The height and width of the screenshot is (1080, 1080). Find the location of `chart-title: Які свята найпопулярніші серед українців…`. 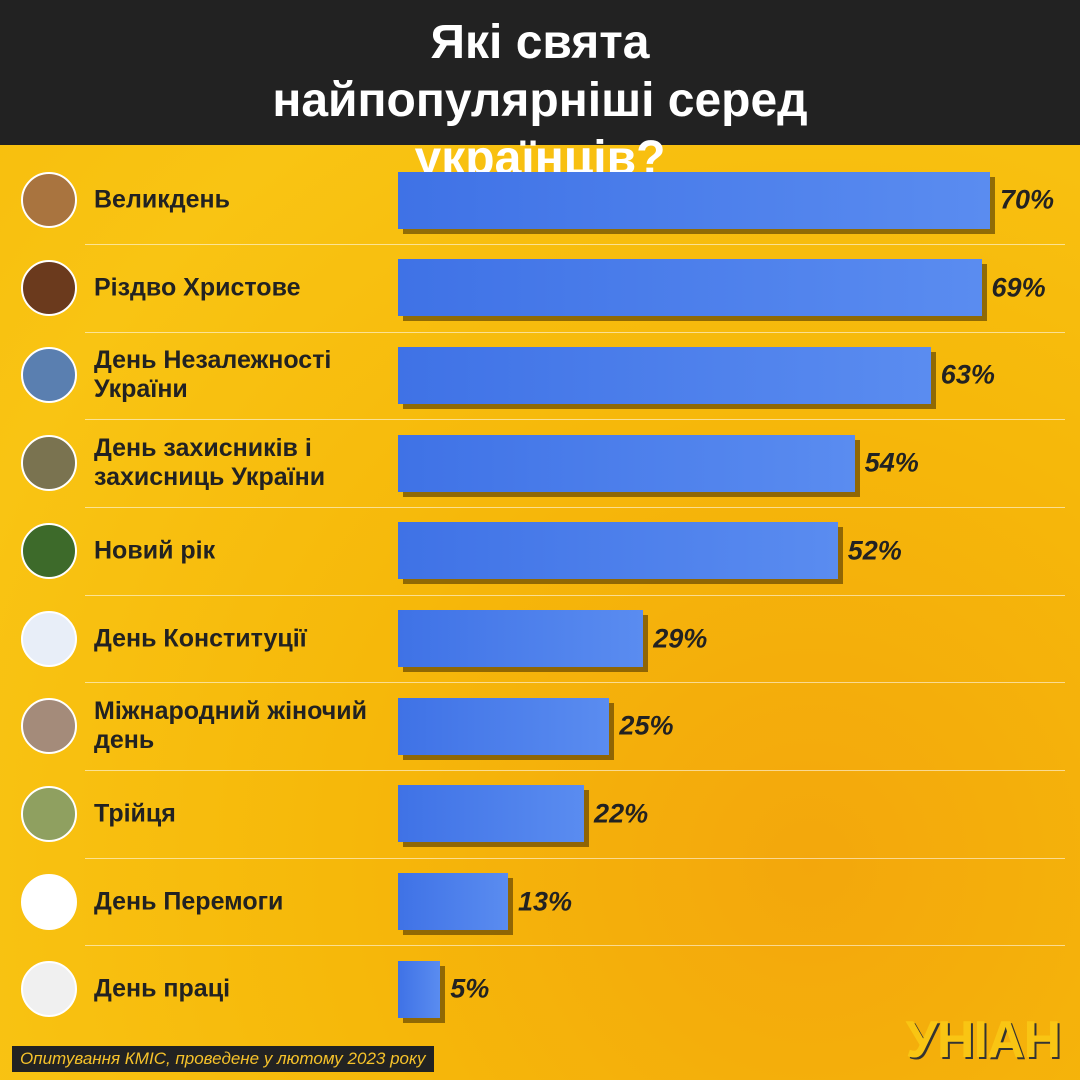

chart-title: Які свята найпопулярніші серед українців… is located at coordinates (540, 100).